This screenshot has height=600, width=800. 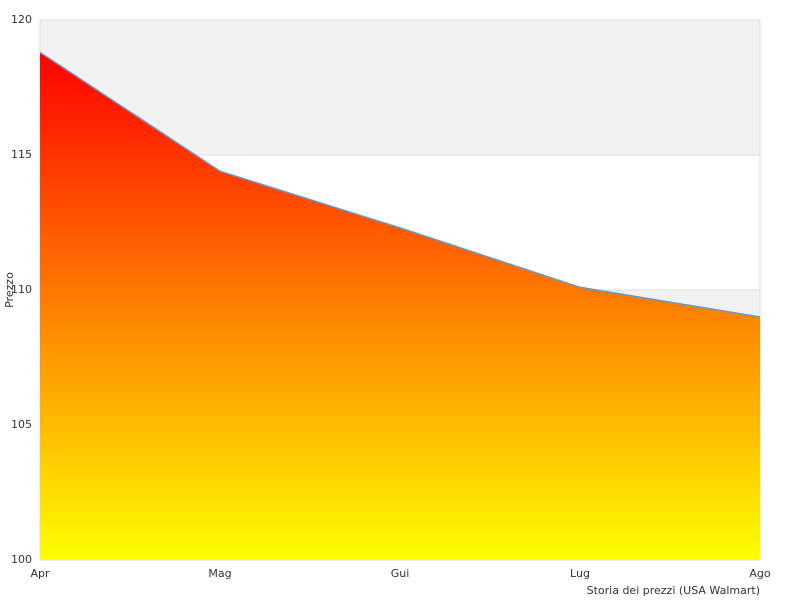 What do you see at coordinates (580, 573) in the screenshot?
I see `x-tick-label: Lug` at bounding box center [580, 573].